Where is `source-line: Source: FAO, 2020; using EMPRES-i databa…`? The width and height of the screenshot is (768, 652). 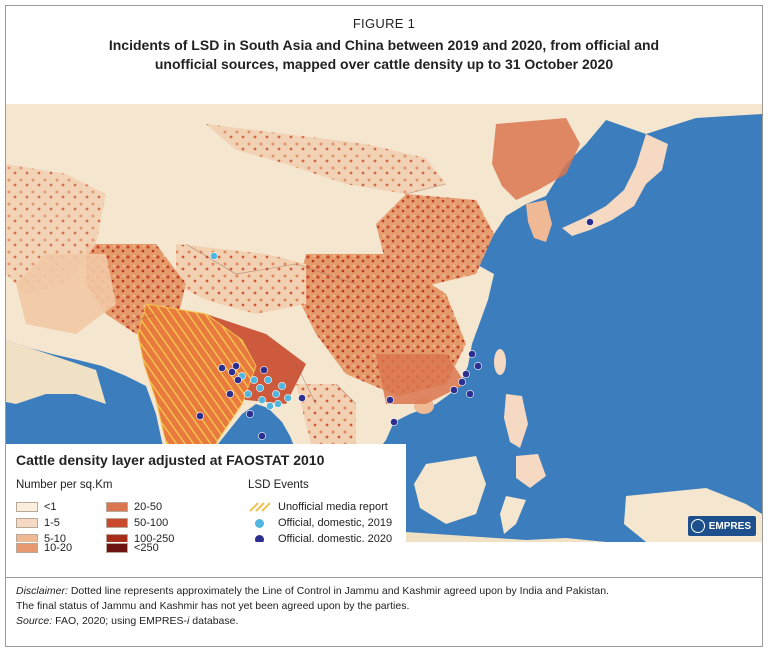
source-line: Source: FAO, 2020; using EMPRES-i databa… is located at coordinates (384, 621).